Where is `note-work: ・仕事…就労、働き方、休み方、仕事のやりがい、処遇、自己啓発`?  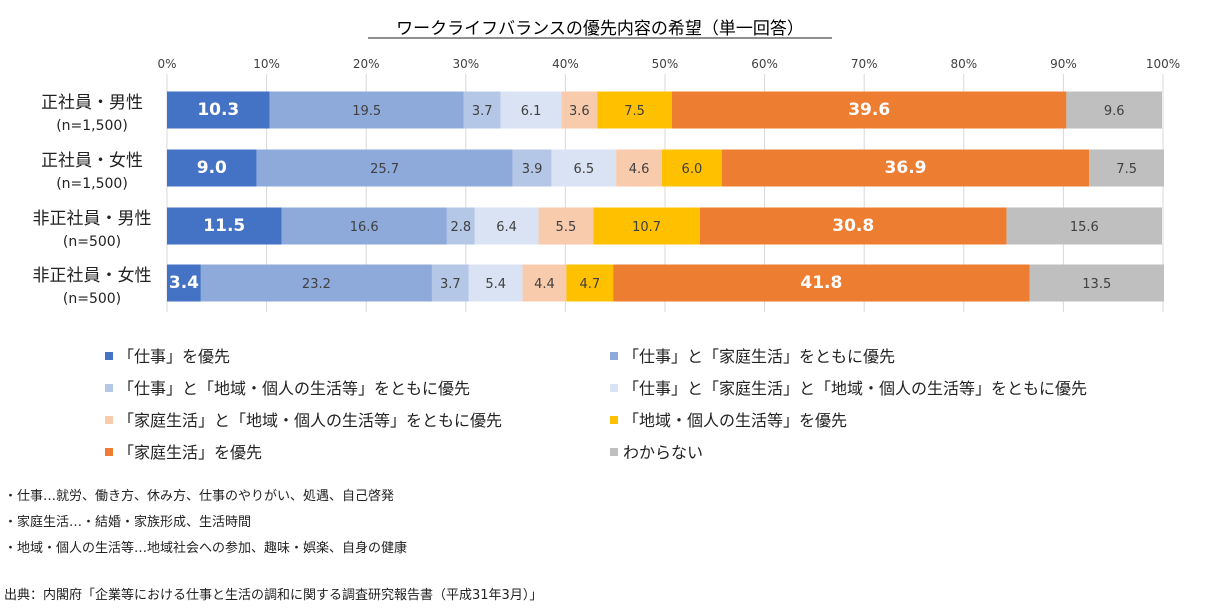 note-work: ・仕事…就労、働き方、休み方、仕事のやりがい、処遇、自己啓発 is located at coordinates (199, 496).